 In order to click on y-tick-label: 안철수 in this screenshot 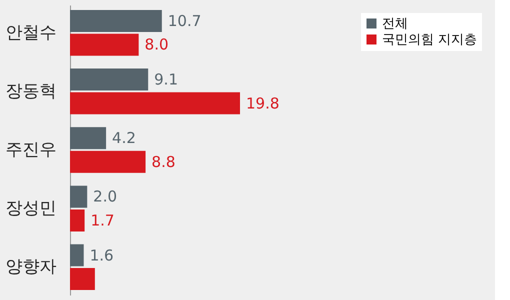, I will do `click(31, 32)`.